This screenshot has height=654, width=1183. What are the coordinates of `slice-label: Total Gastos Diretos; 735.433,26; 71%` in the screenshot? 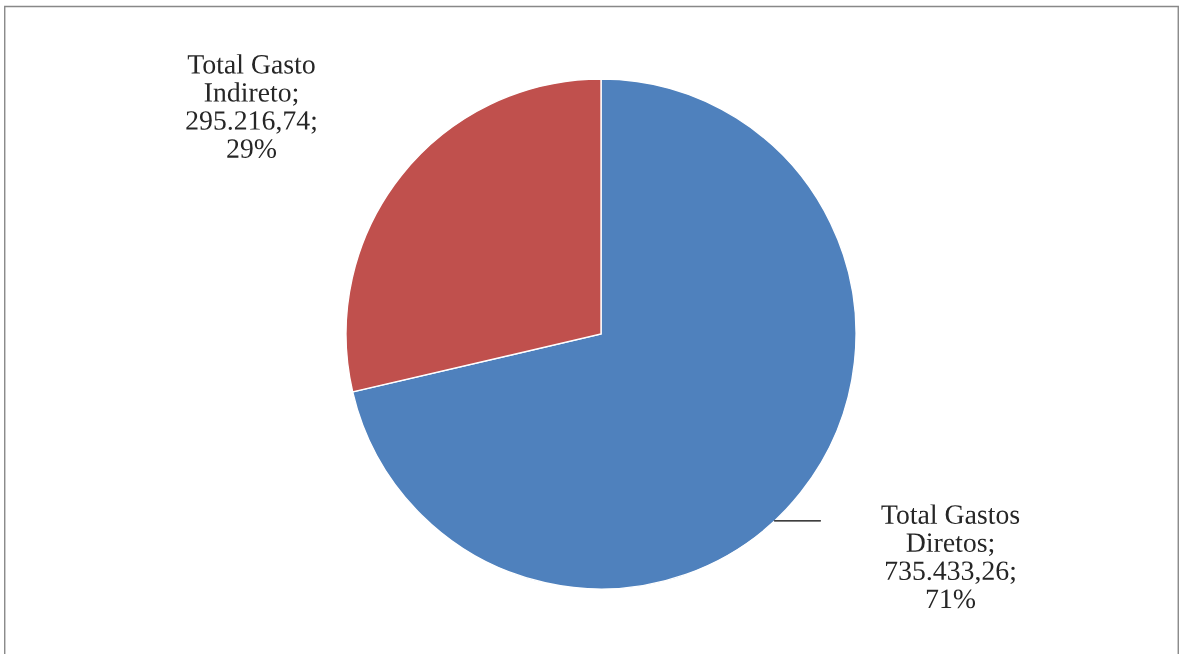 It's located at (950, 556).